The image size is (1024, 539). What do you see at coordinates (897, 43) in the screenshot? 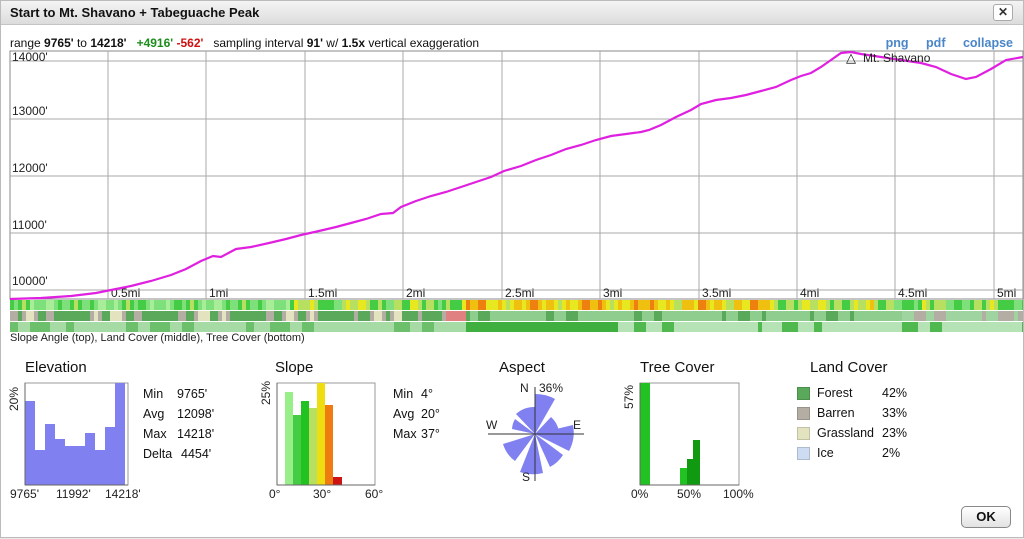
I see `png-link: png` at bounding box center [897, 43].